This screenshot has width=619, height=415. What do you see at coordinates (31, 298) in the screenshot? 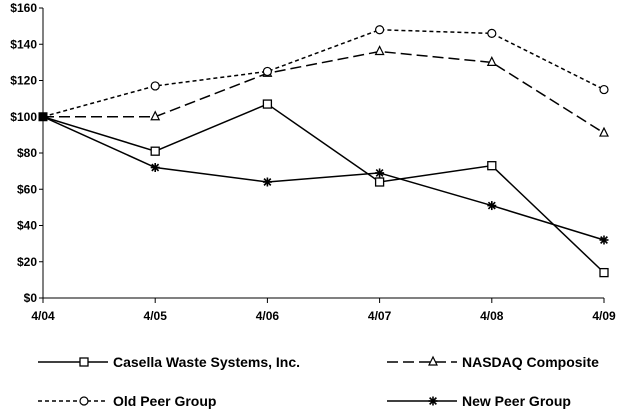
I see `y-tick-label: $0` at bounding box center [31, 298].